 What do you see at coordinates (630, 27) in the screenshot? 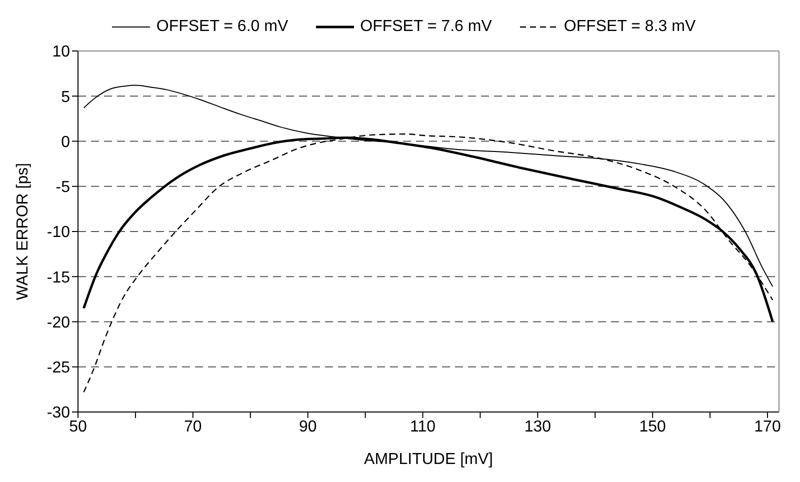
I see `legend-label: OFFSET = 8.3 mV` at bounding box center [630, 27].